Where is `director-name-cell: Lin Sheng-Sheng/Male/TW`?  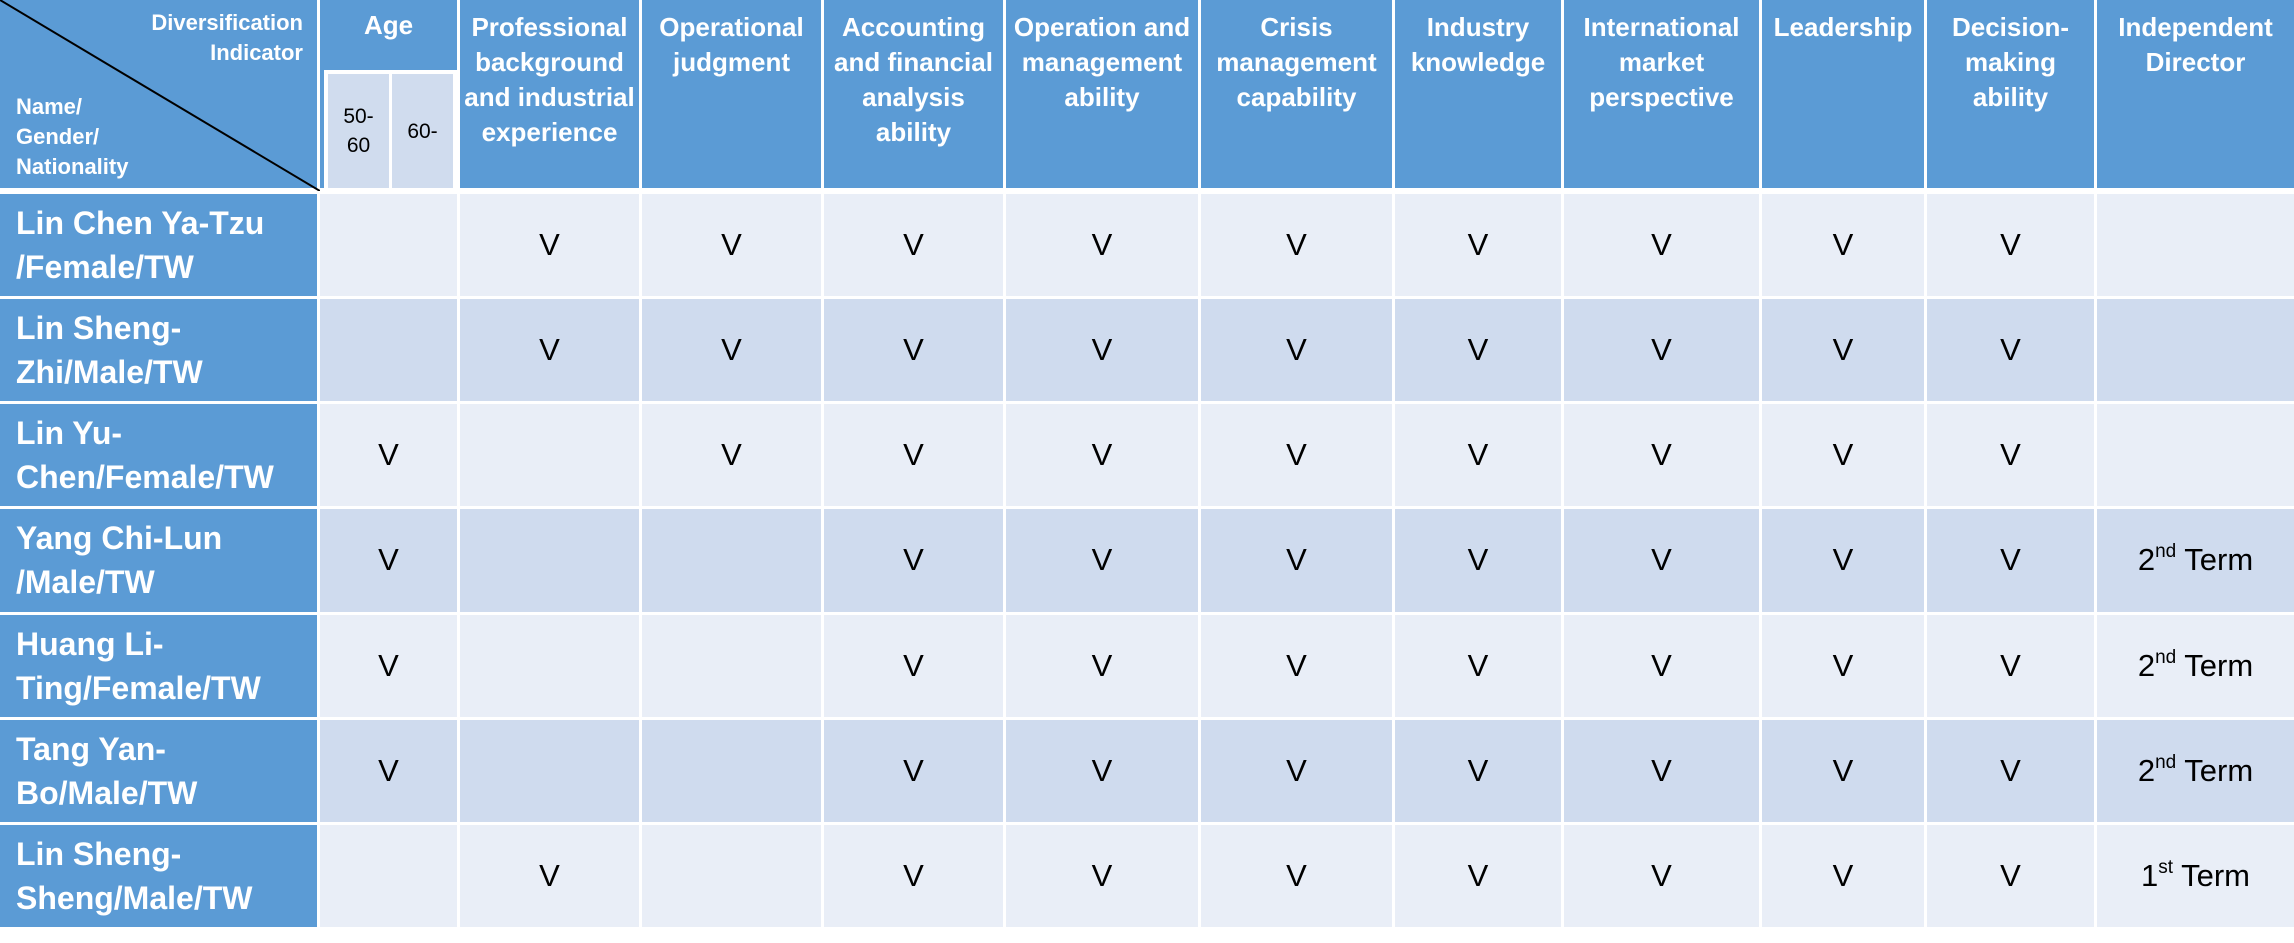
director-name-cell: Lin Sheng-Sheng/Male/TW is located at coordinates (160, 877).